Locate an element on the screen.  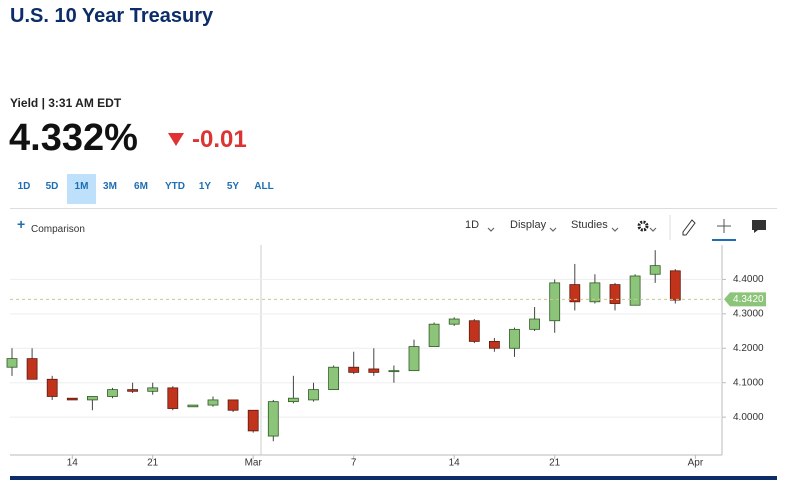
comparison: Comparison is located at coordinates (58, 229).